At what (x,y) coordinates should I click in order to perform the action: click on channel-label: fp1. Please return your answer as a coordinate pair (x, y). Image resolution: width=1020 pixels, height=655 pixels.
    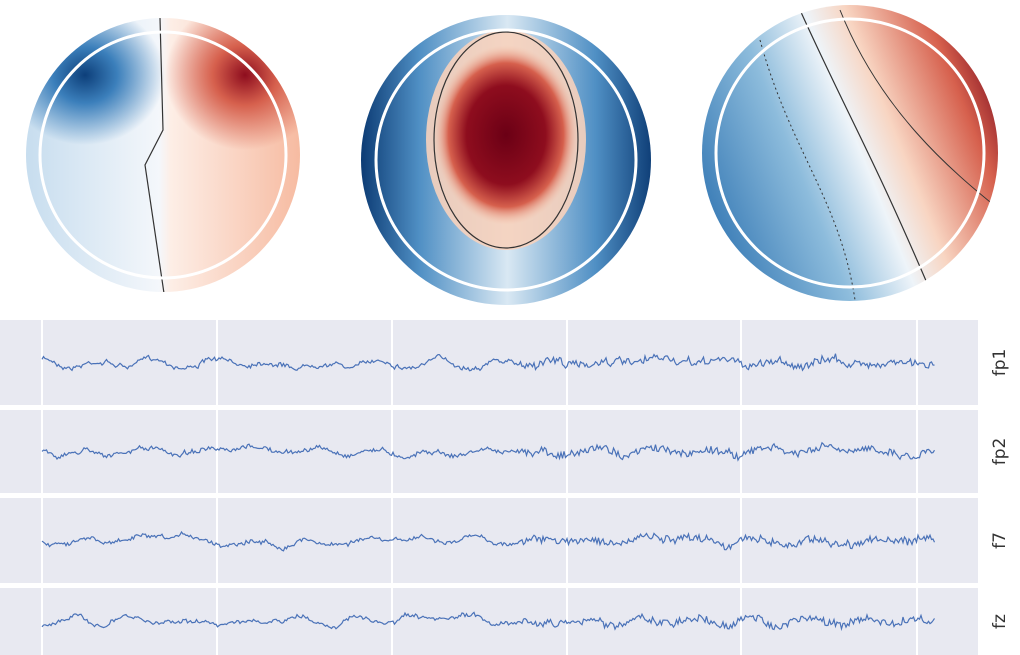
    Looking at the image, I should click on (1000, 363).